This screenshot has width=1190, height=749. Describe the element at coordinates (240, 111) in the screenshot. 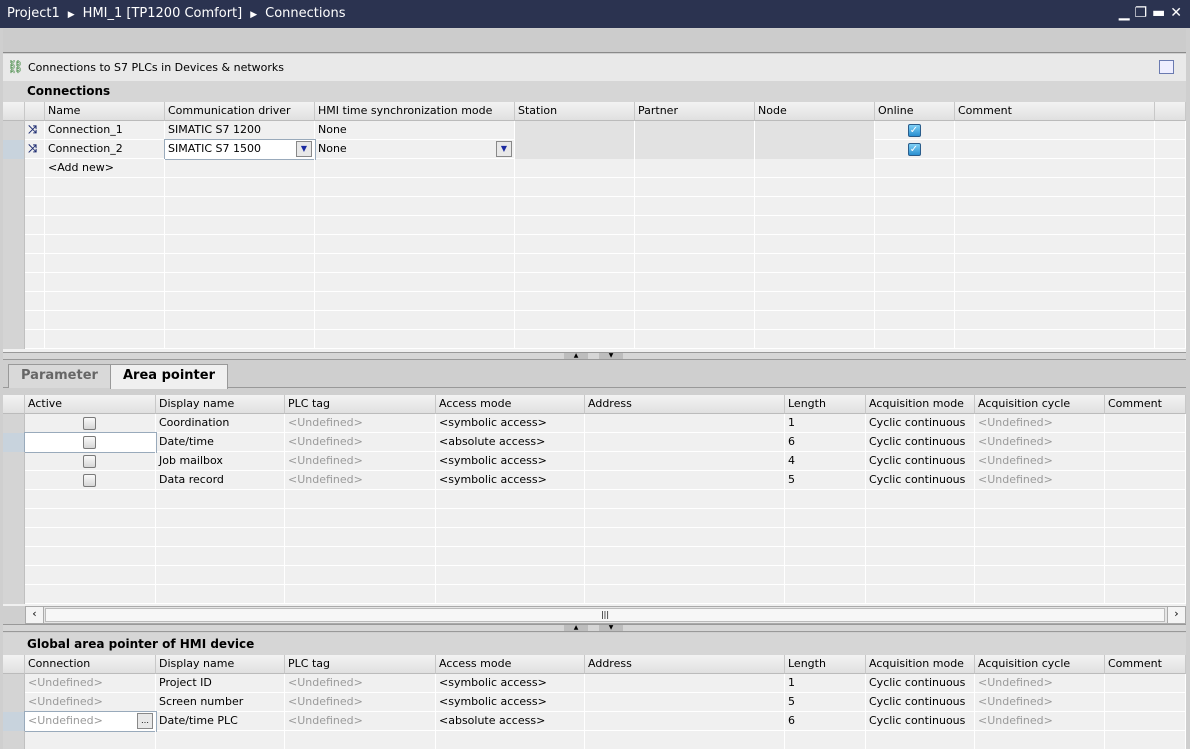

I see `column-header: Communication driver` at that location.